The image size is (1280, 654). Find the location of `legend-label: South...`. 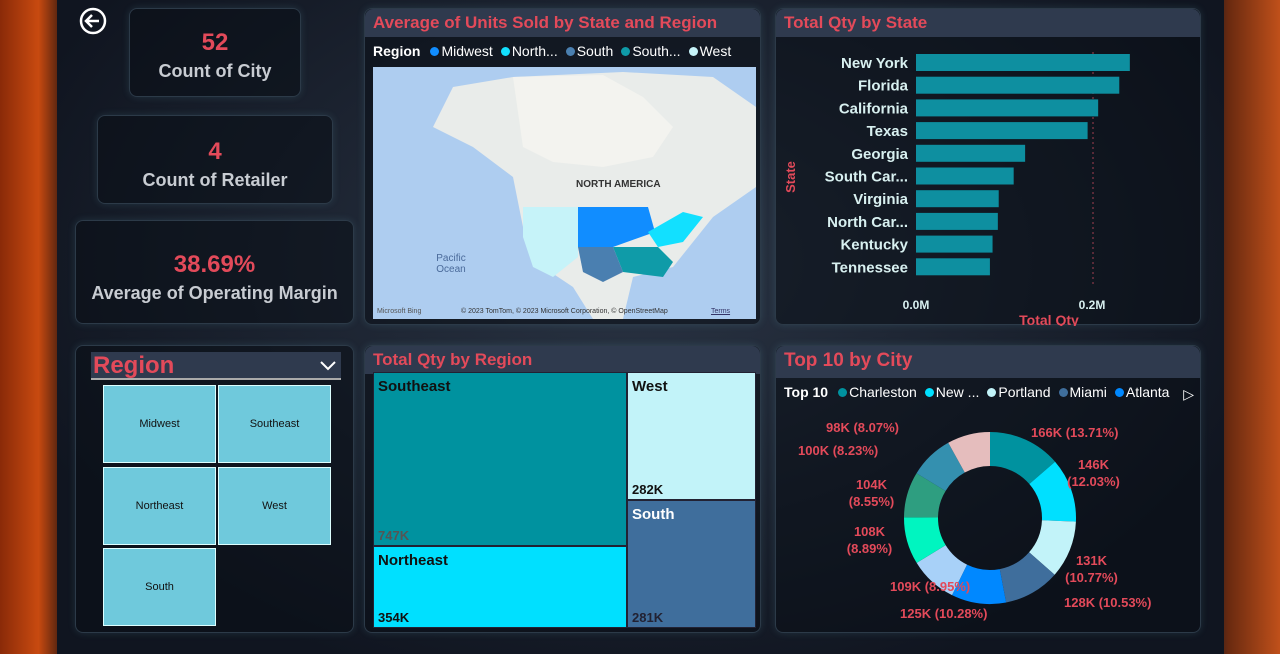

legend-label: South... is located at coordinates (656, 51).